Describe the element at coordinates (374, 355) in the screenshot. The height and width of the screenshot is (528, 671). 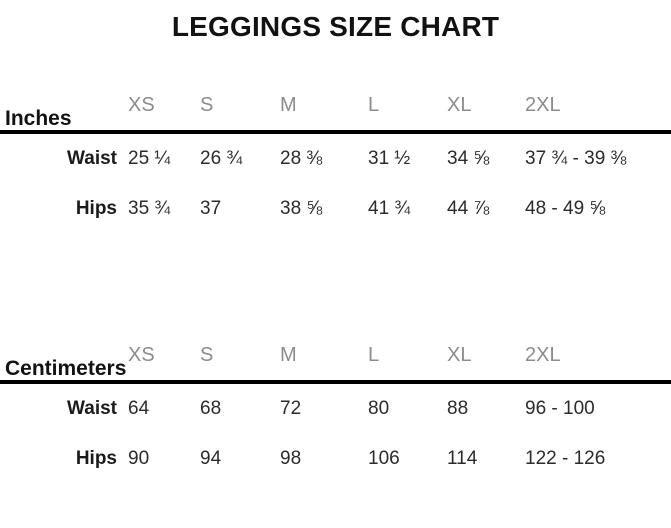
I see `centimeters-size-header-l: L` at that location.